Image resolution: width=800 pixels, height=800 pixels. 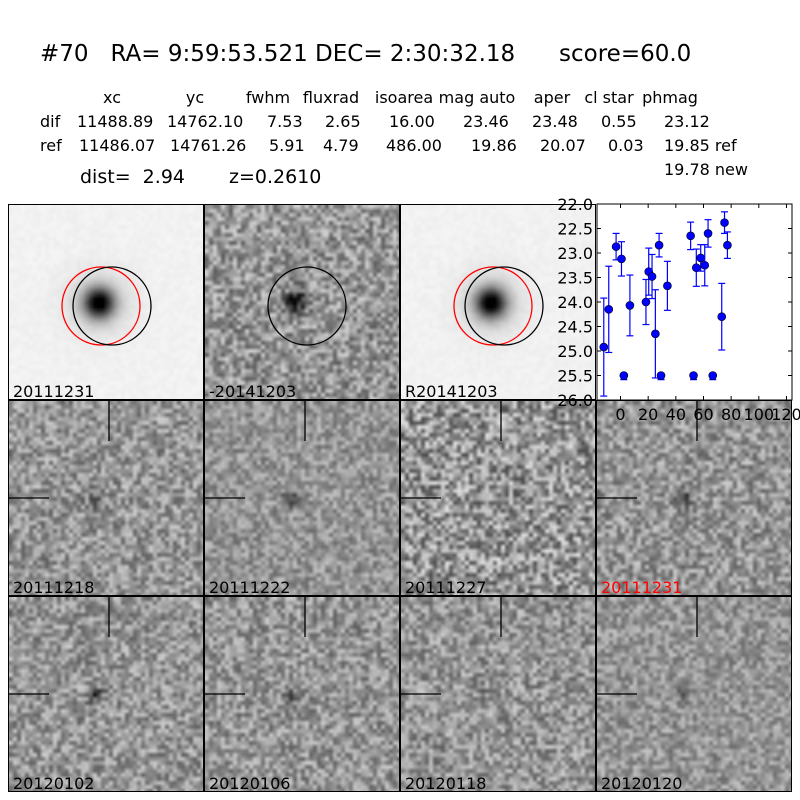 I want to click on image-stamp: 20120106, so click(x=302, y=694).